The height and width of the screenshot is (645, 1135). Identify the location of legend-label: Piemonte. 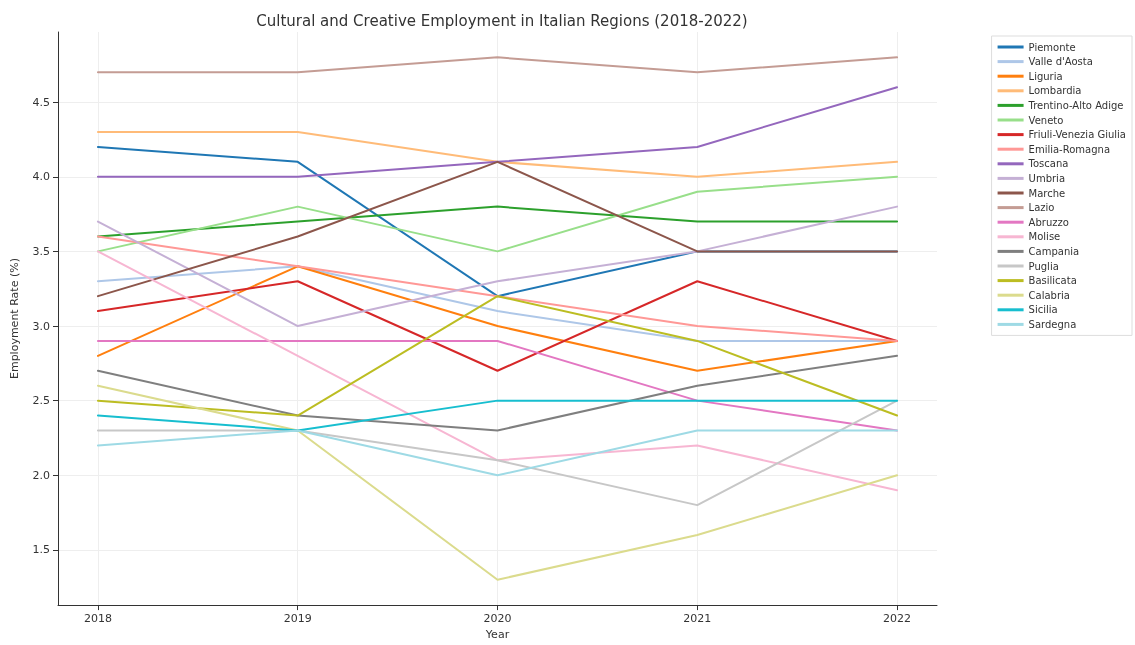
(1052, 47).